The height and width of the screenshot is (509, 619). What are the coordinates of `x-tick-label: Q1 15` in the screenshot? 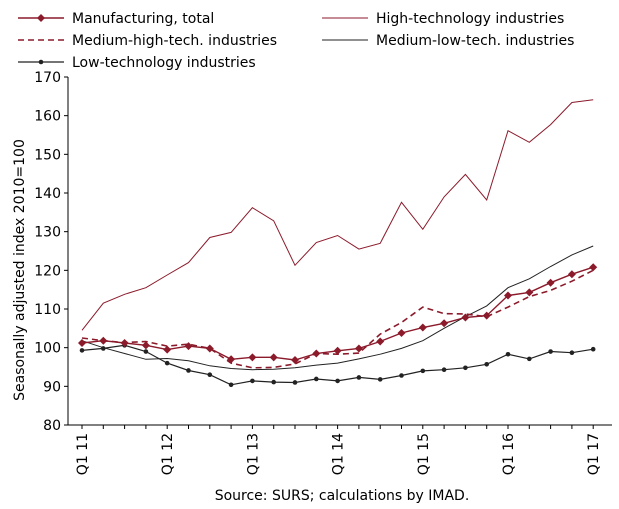 It's located at (424, 454).